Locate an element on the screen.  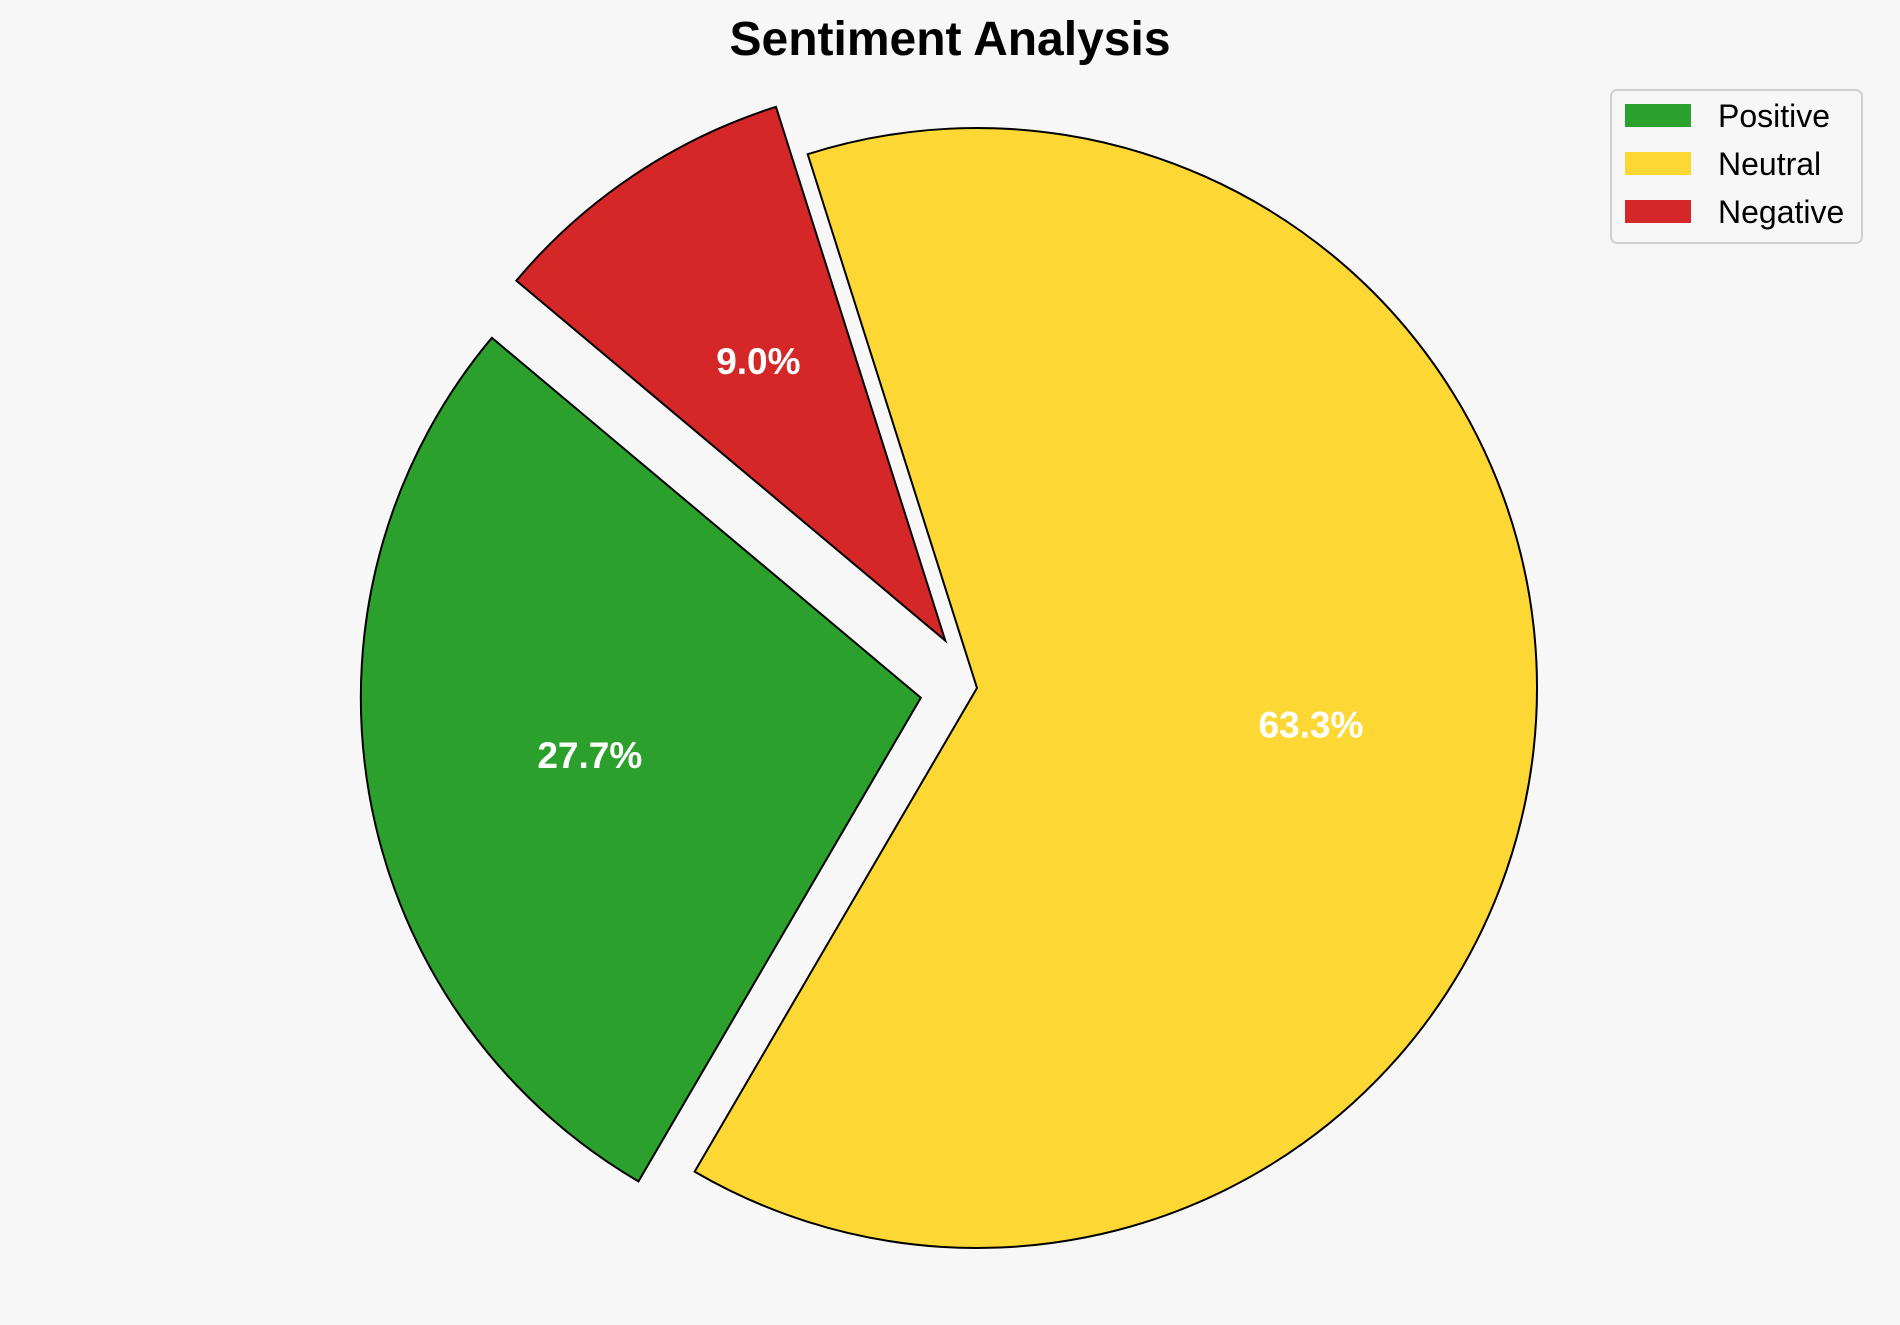
chart-title: Sentiment Analysis is located at coordinates (949, 39).